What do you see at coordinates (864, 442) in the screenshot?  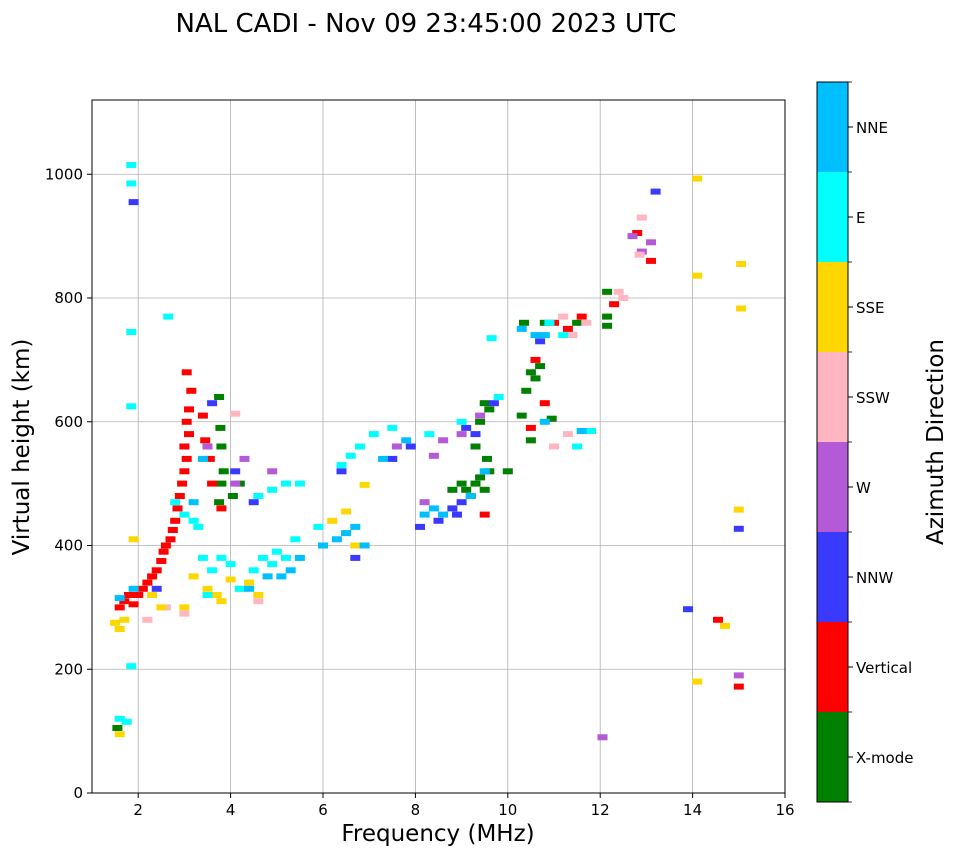 I see `colorbar: X-mode Vertical NNW W SSW SSE E NNE` at bounding box center [864, 442].